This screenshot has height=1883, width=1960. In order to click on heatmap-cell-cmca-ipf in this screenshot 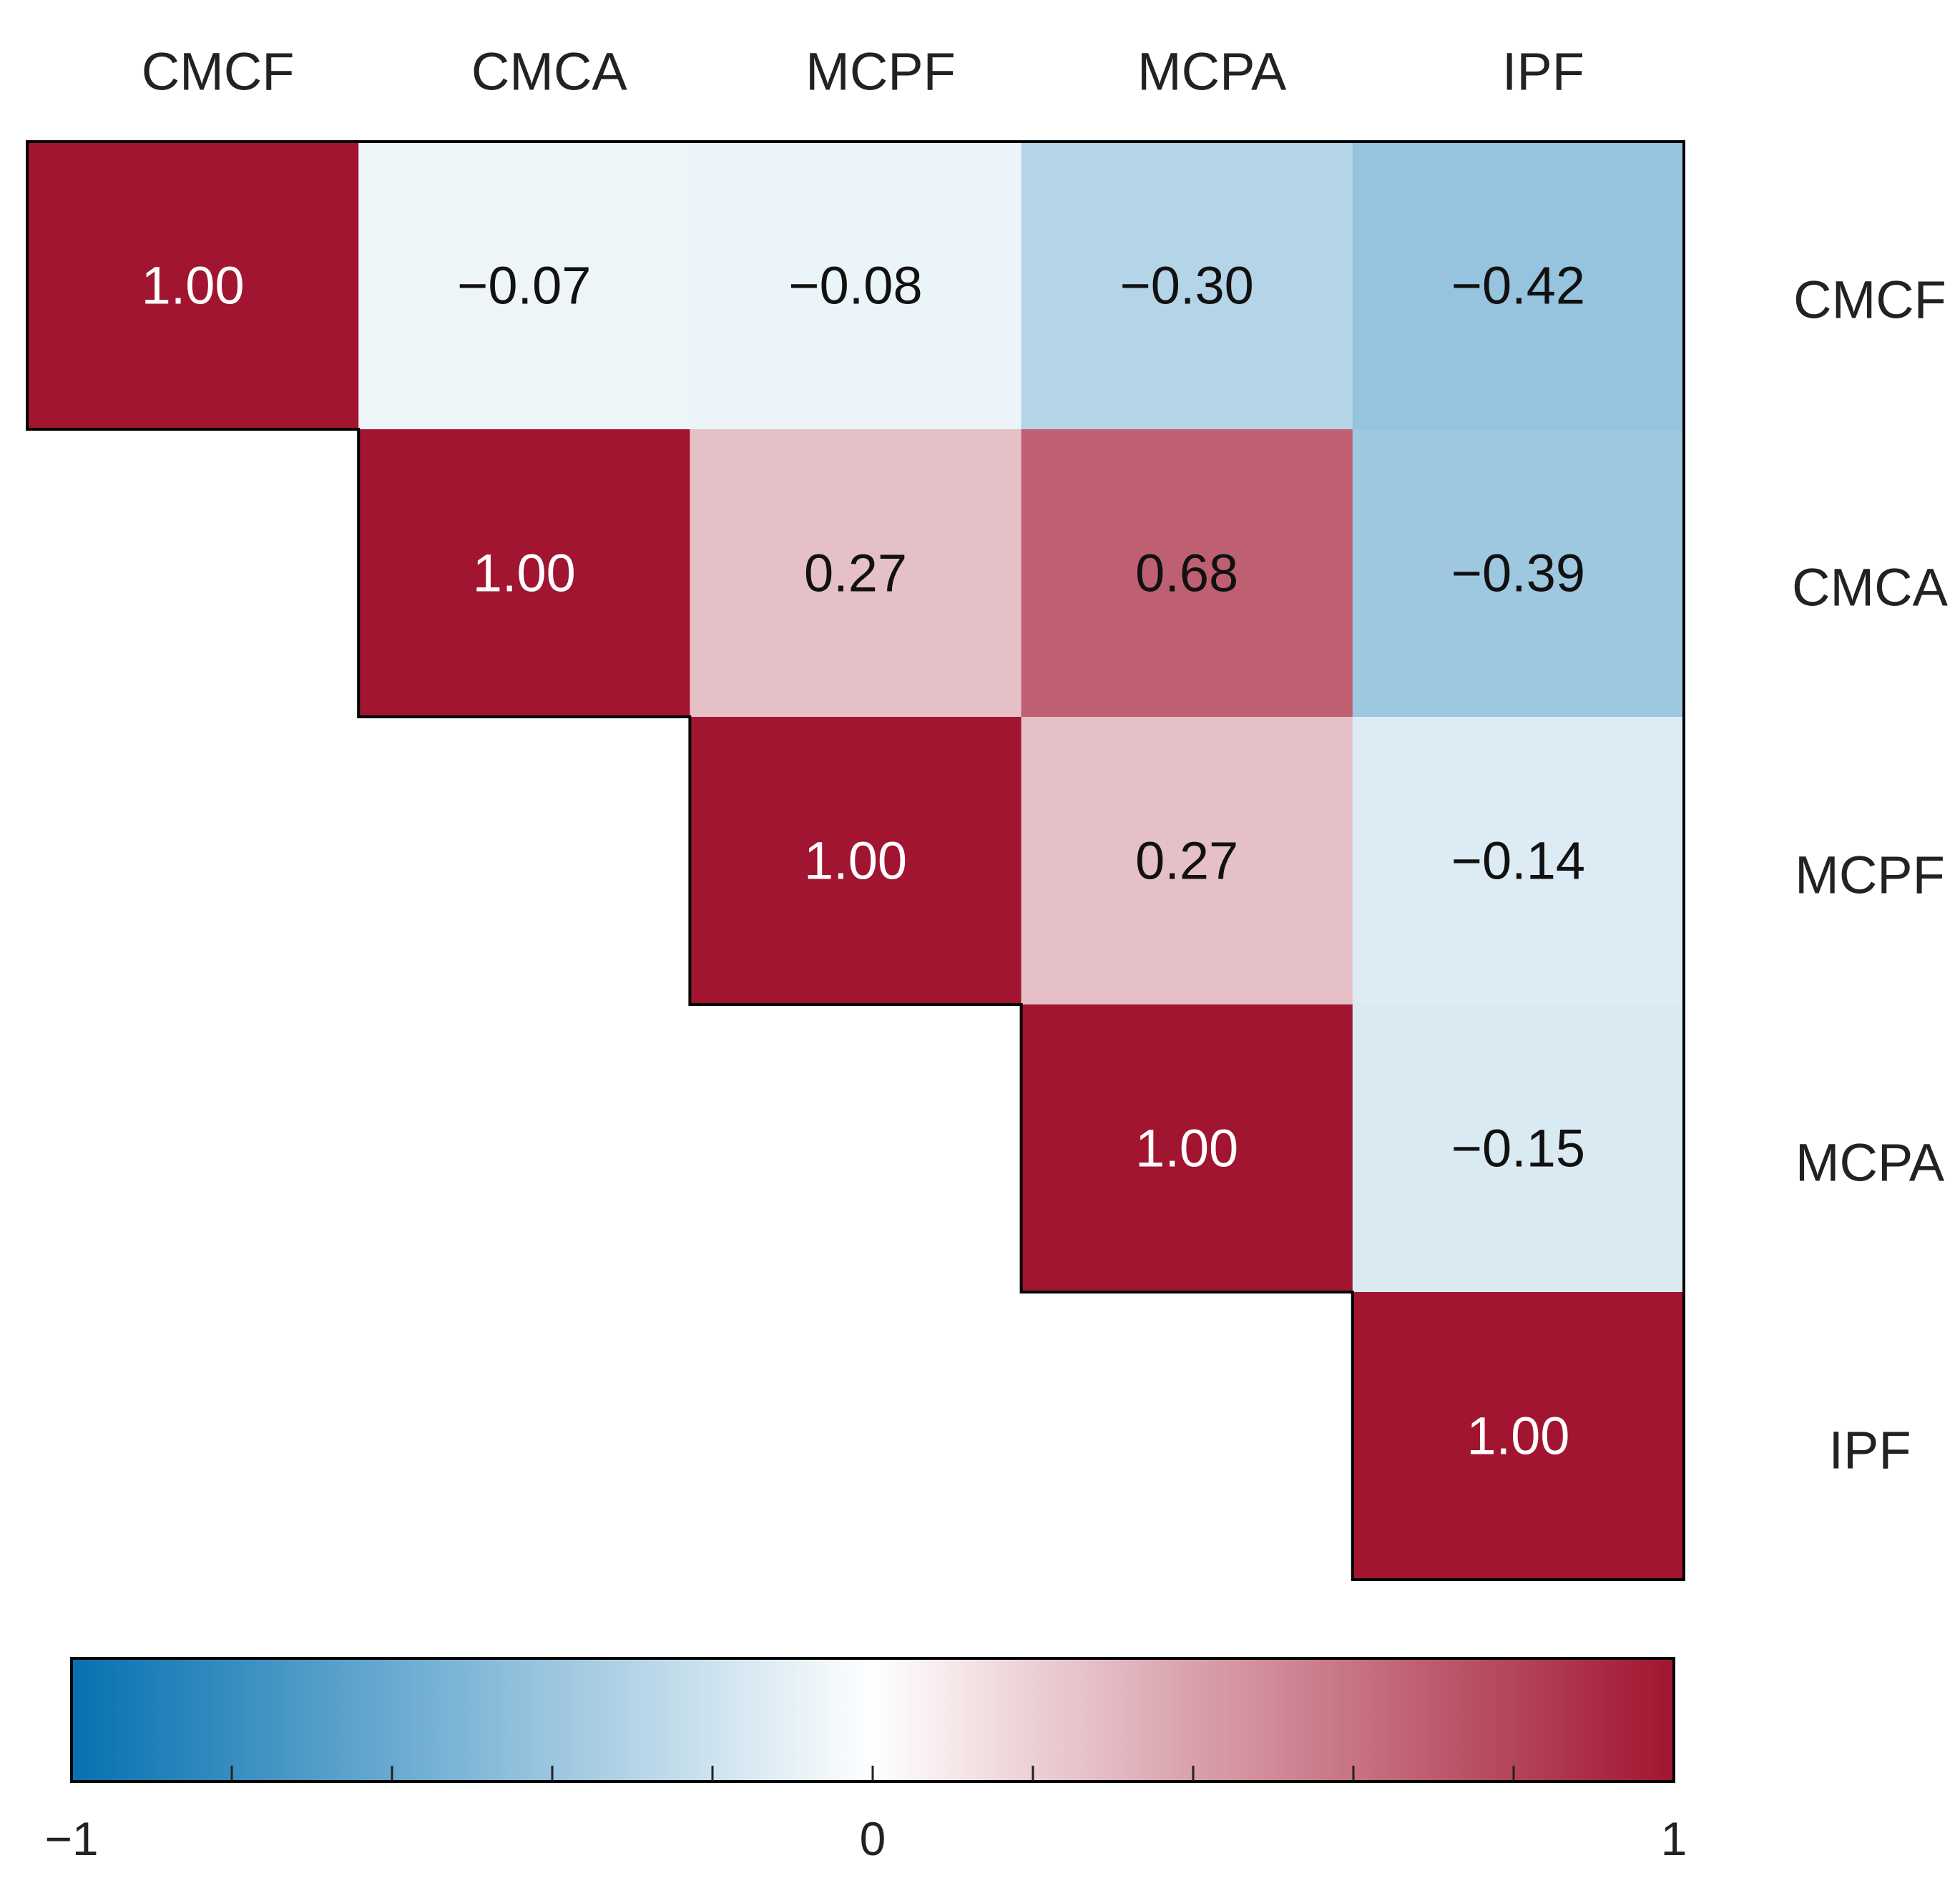, I will do `click(1518, 574)`.